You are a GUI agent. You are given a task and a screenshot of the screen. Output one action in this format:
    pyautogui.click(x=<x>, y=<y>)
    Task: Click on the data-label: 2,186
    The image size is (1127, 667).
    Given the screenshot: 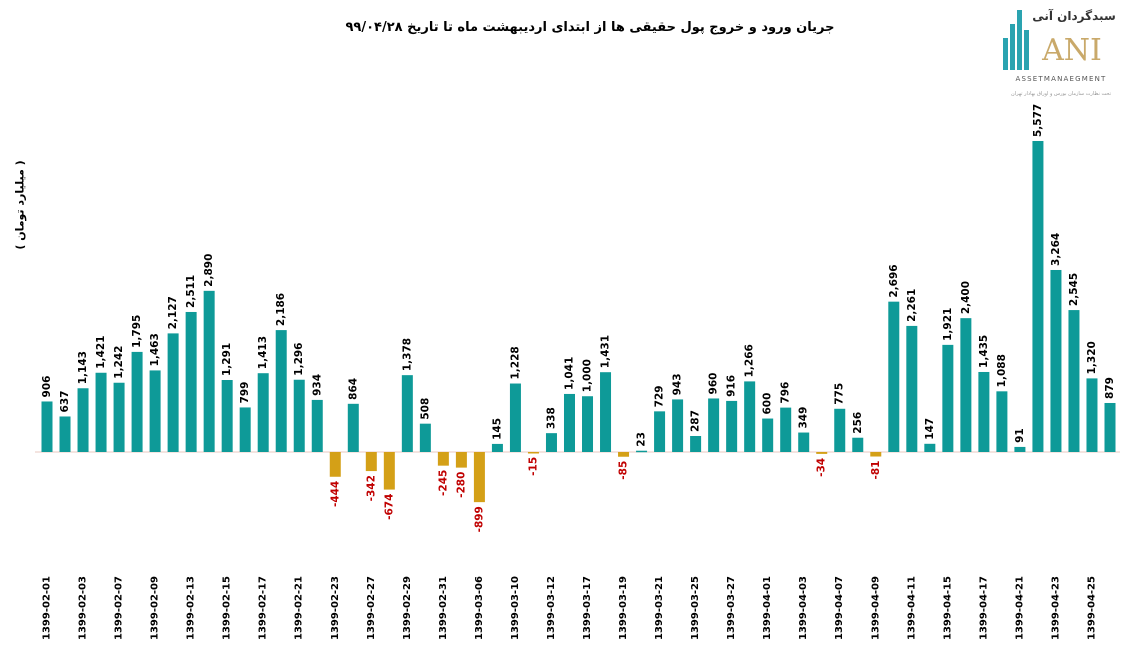 What is the action you would take?
    pyautogui.click(x=281, y=309)
    